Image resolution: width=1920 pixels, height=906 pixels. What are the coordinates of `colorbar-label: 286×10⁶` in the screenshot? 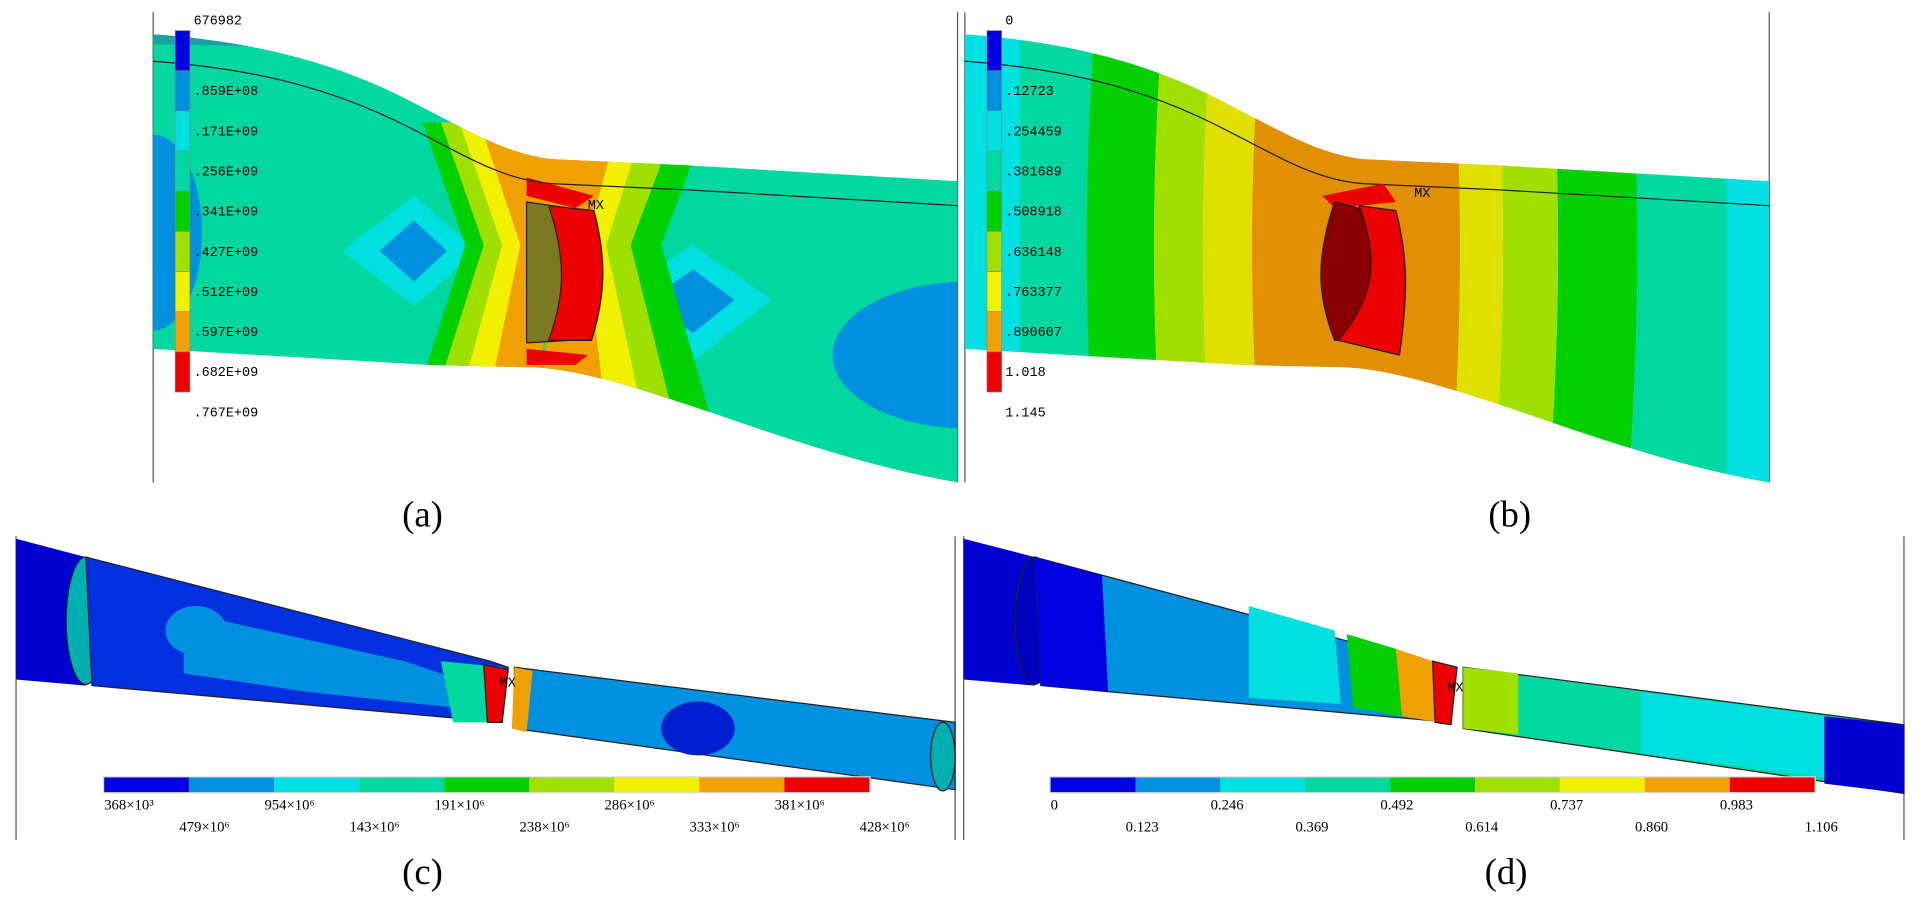 It's located at (630, 805).